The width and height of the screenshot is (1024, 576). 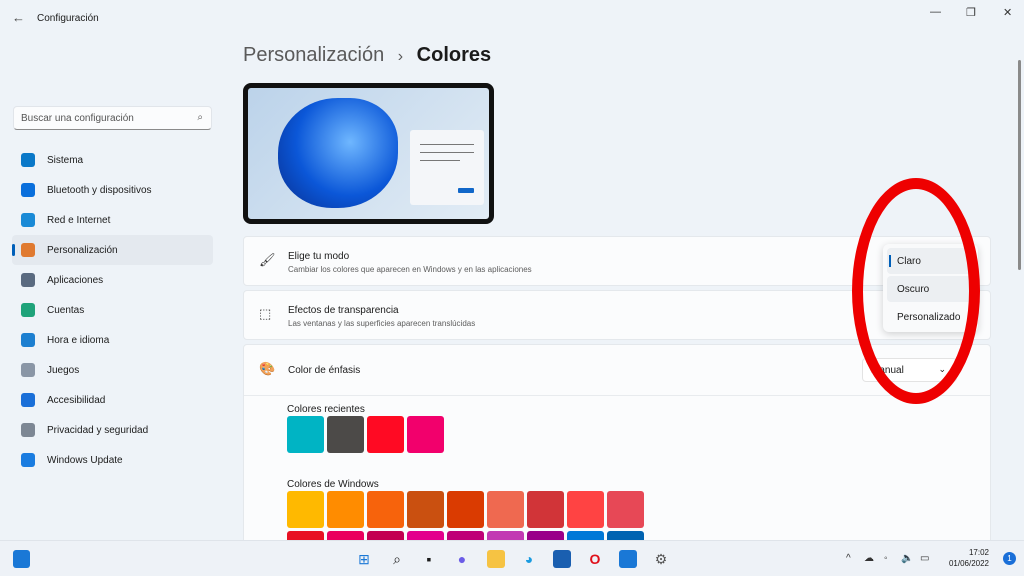 I want to click on sidebar-item-label: Privacidad y seguridad, so click(x=98, y=430).